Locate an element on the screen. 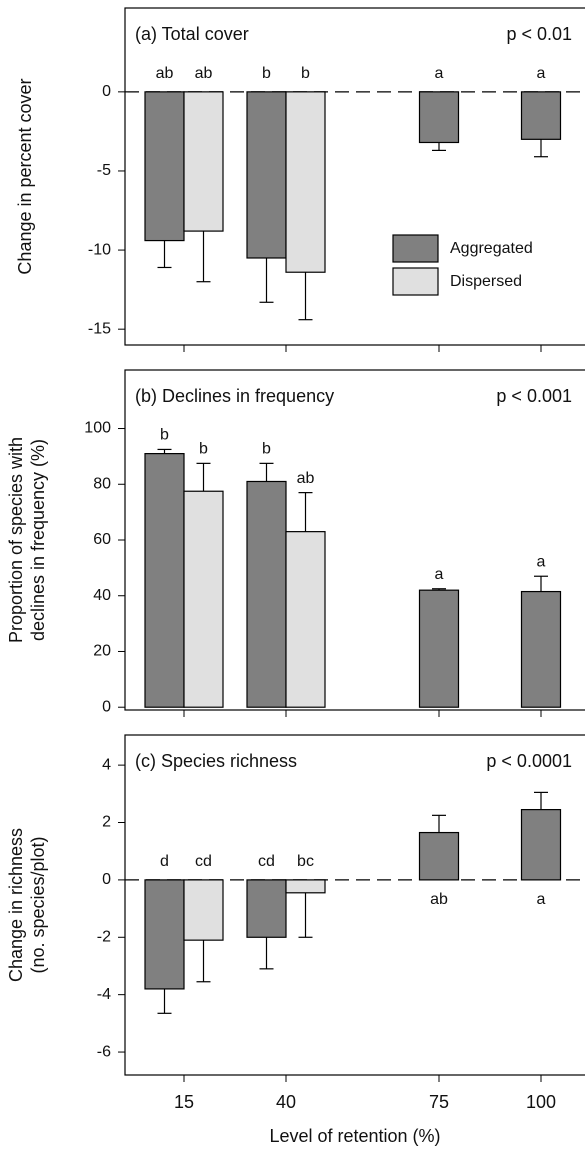 The image size is (585, 1149). y-tick-label: -6 is located at coordinates (104, 1051).